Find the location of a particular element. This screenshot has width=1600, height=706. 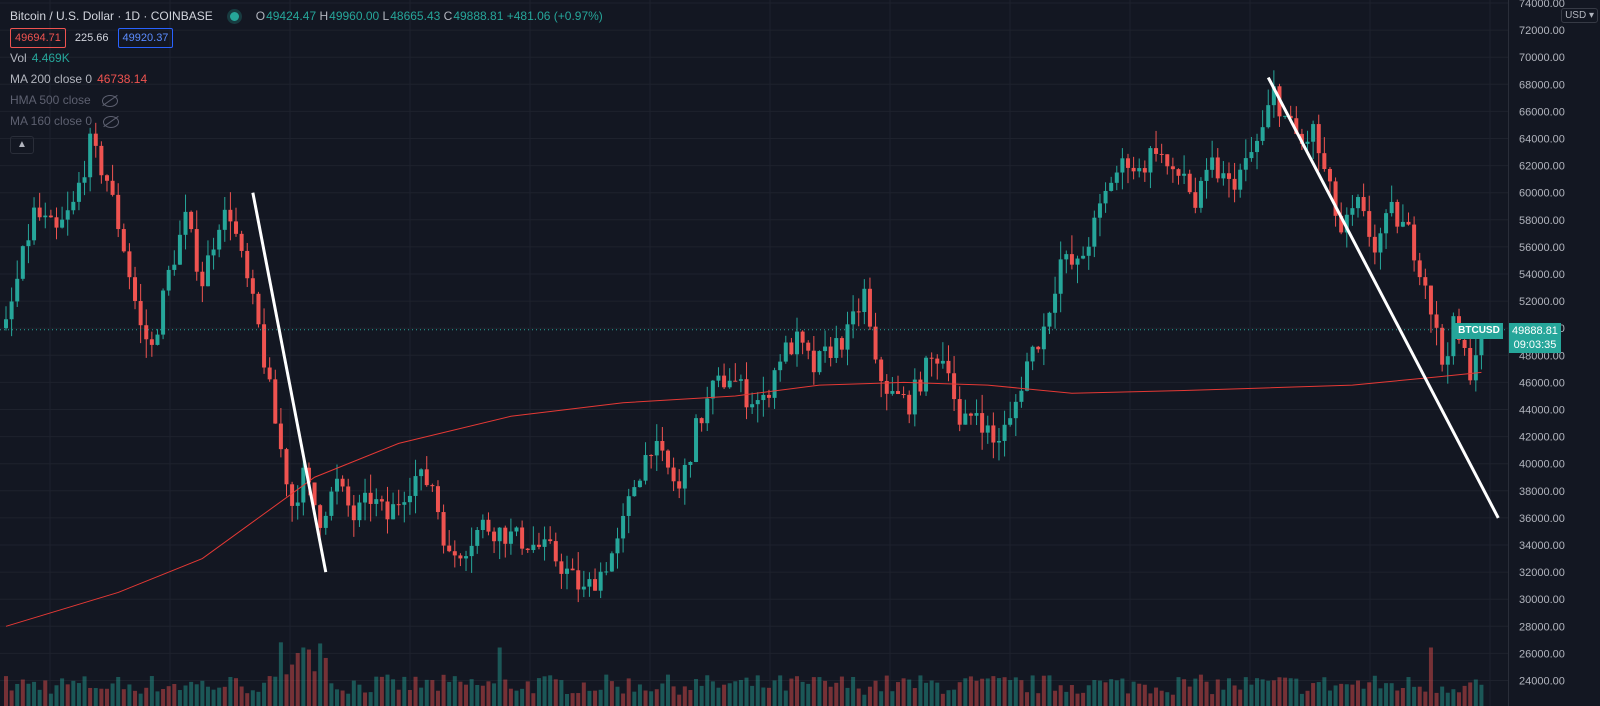

ma200-indicator: MA 200 close 0 46738.14 is located at coordinates (306, 79).